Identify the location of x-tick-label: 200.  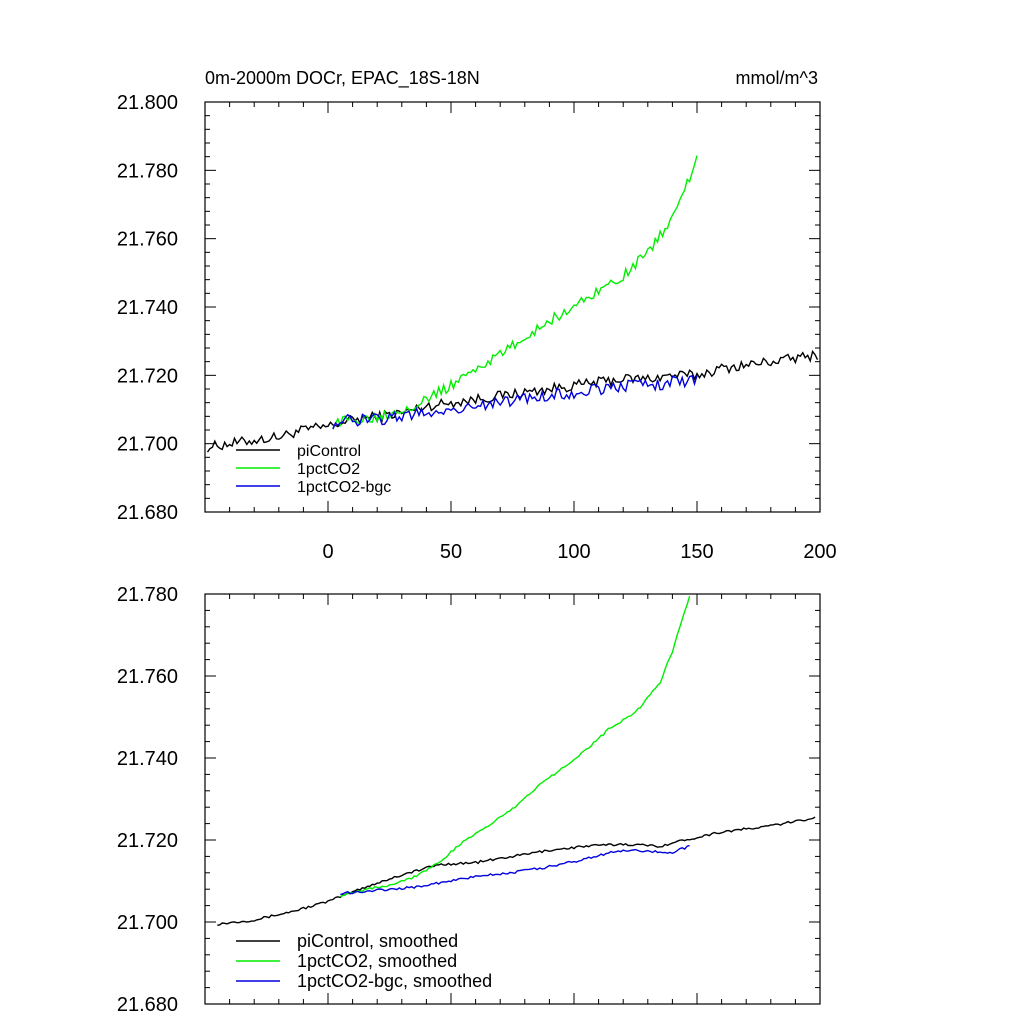
(819, 552).